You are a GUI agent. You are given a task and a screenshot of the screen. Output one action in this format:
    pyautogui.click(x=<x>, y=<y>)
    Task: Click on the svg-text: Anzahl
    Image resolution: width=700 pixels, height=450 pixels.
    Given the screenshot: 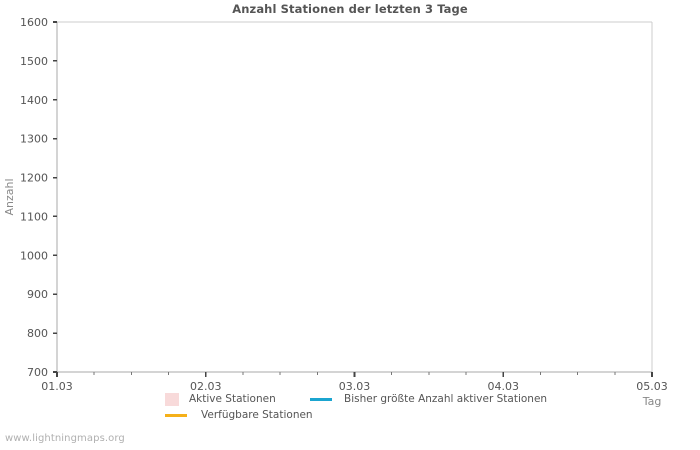 What is the action you would take?
    pyautogui.click(x=9, y=196)
    